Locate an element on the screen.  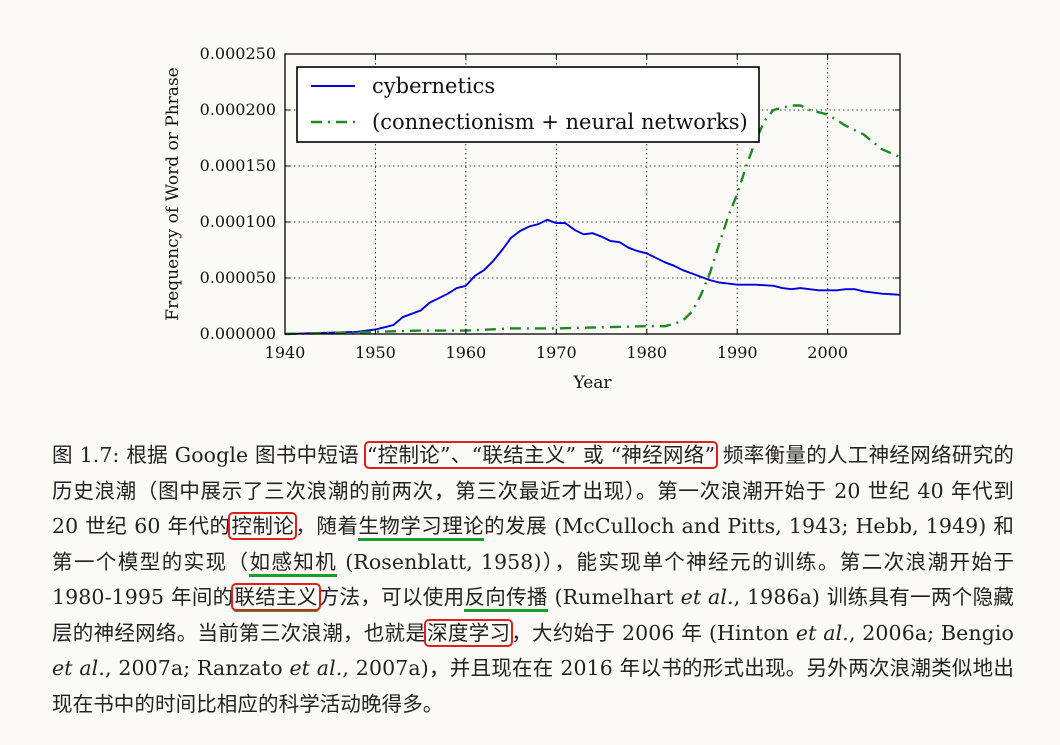
series-line-cybernetics is located at coordinates (592, 276).